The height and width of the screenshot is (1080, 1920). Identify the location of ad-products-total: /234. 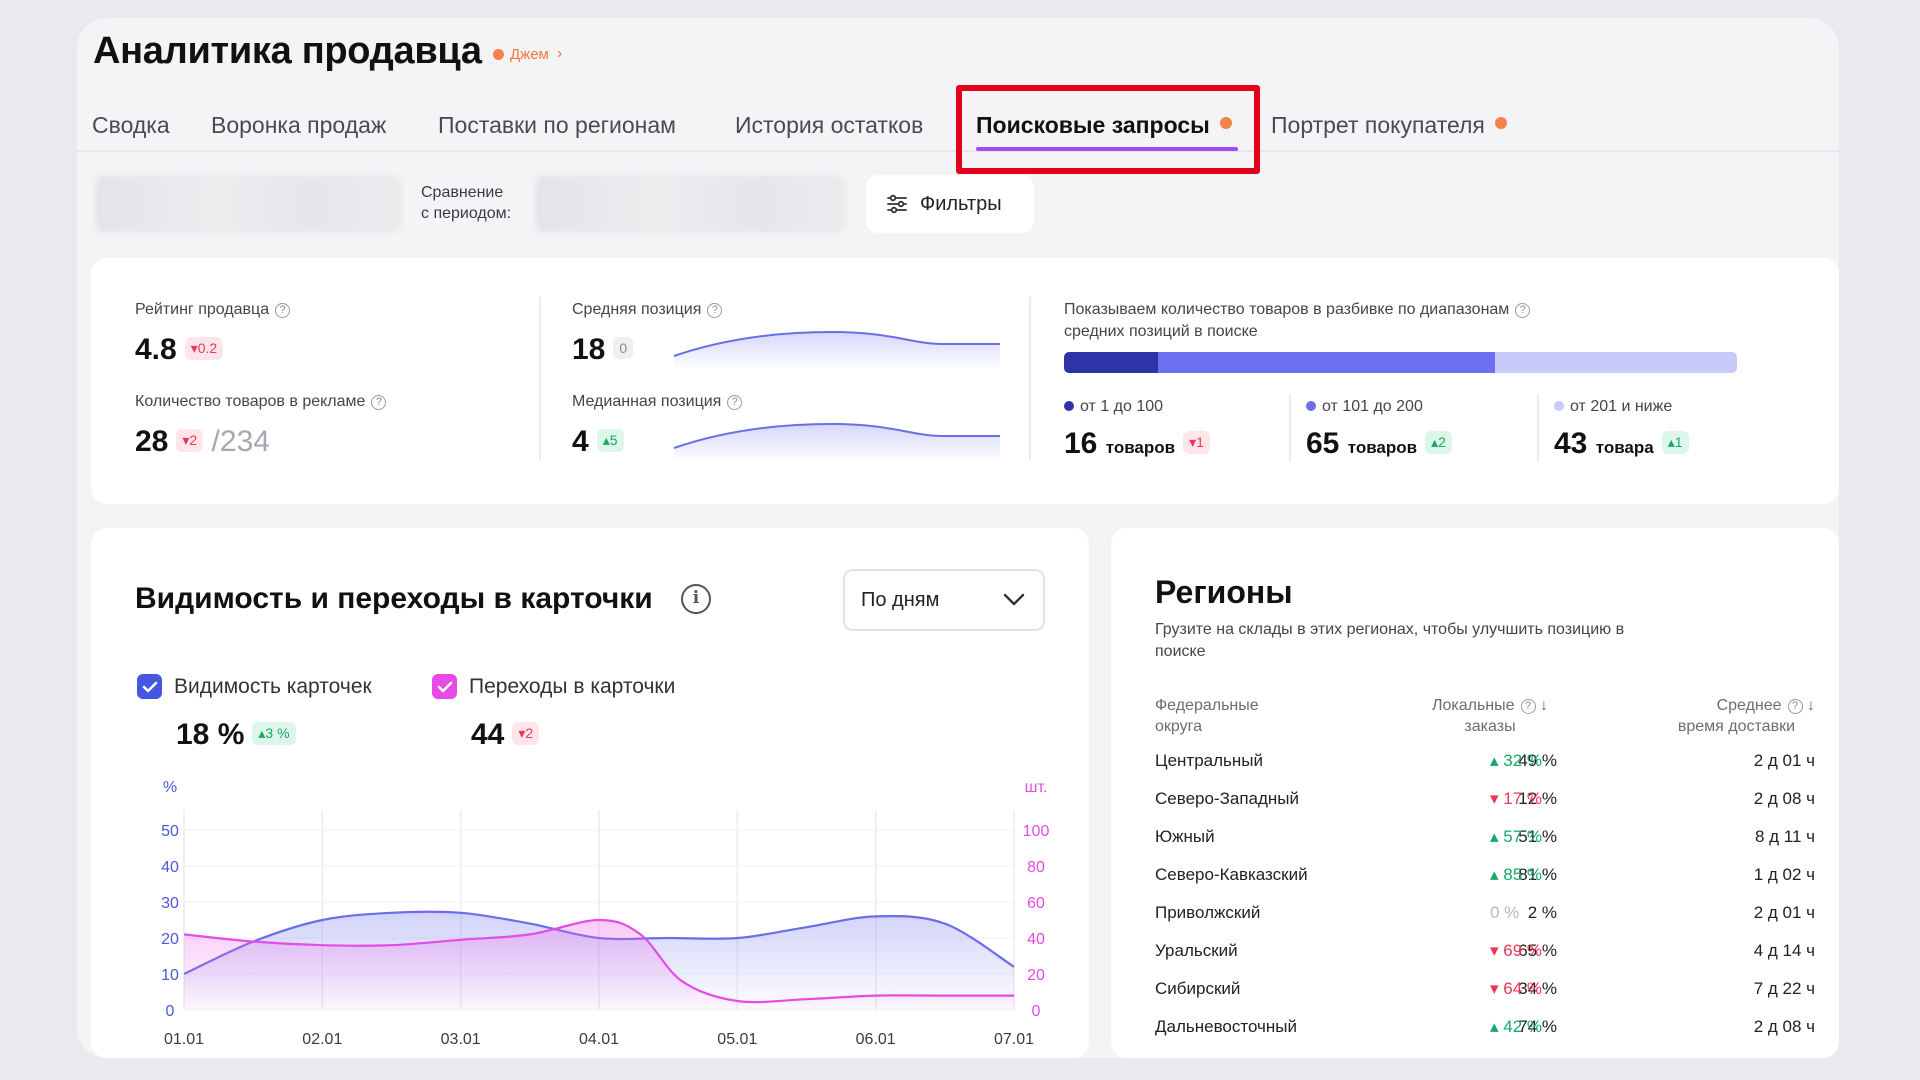
(240, 441).